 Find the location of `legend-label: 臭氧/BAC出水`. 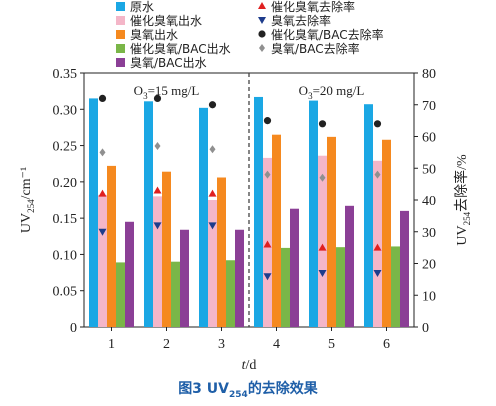

legend-label: 臭氧/BAC出水 is located at coordinates (168, 62).